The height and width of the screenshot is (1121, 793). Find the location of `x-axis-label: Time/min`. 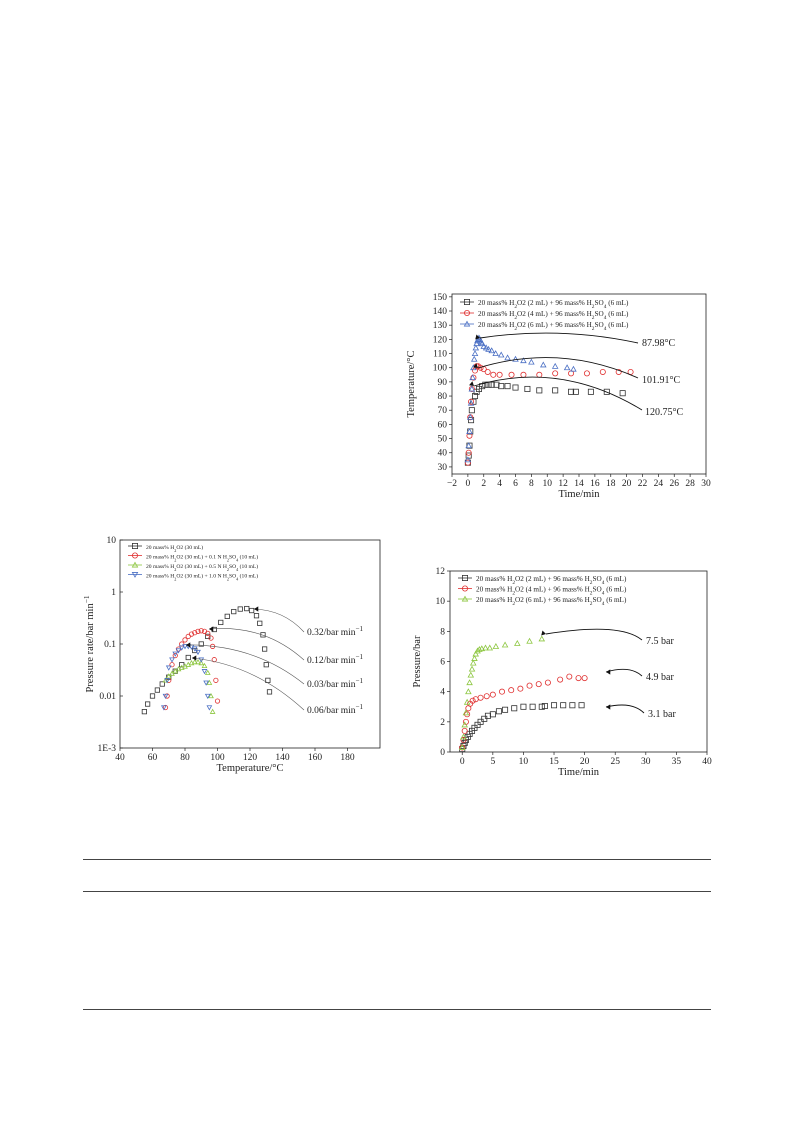

x-axis-label: Time/min is located at coordinates (579, 772).